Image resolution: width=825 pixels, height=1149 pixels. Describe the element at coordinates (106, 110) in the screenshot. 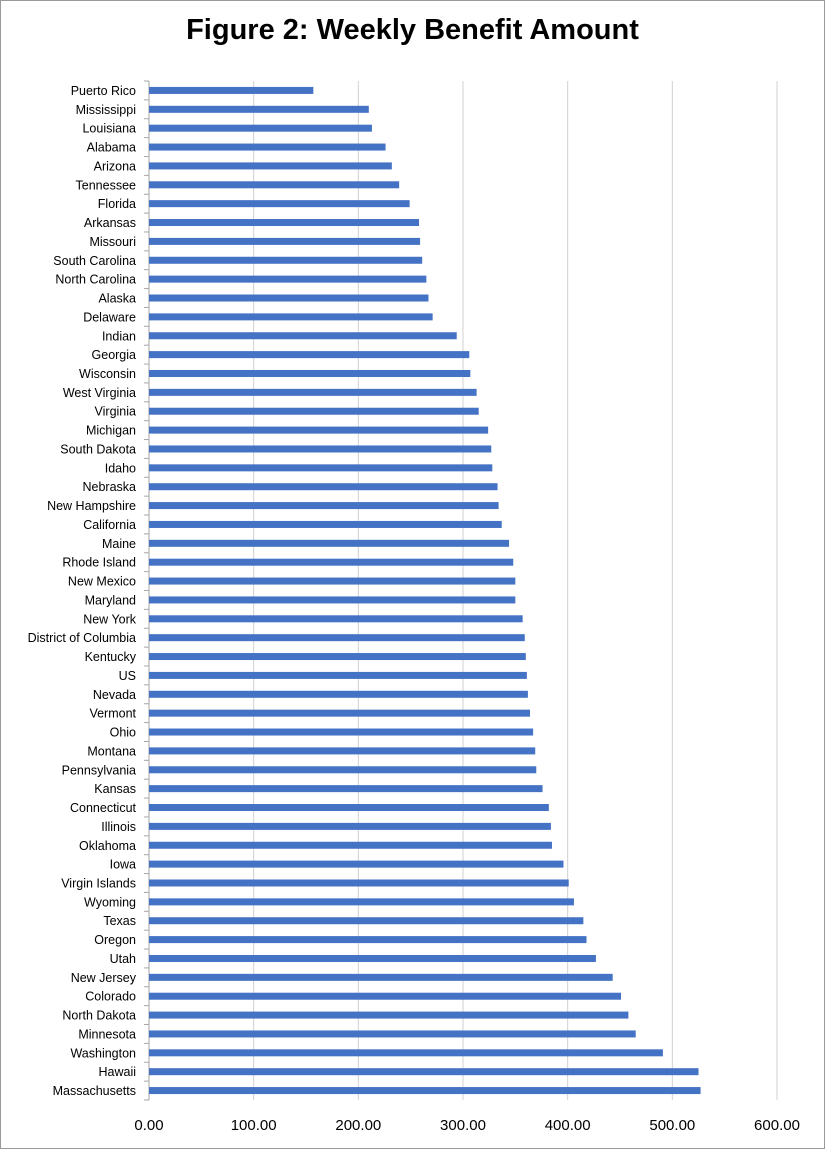

I see `category-label: Mississippi` at that location.